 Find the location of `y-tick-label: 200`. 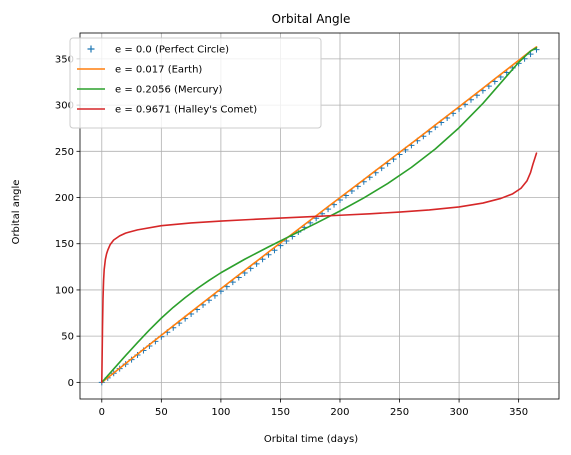

y-tick-label: 200 is located at coordinates (64, 198).